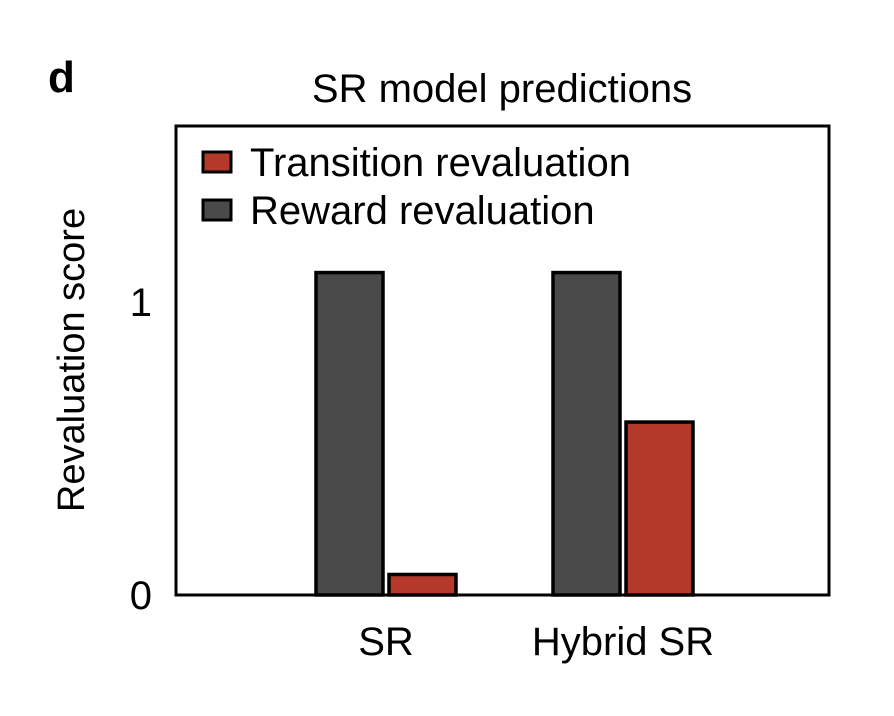 Image resolution: width=894 pixels, height=716 pixels. What do you see at coordinates (217, 210) in the screenshot?
I see `legend-swatch-reward-revaluation` at bounding box center [217, 210].